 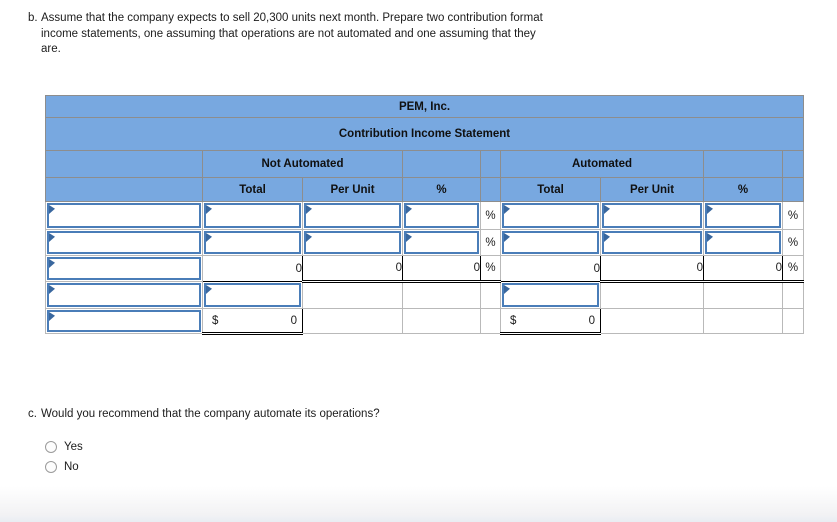 What do you see at coordinates (441, 215) in the screenshot?
I see `row1-na-percent-input` at bounding box center [441, 215].